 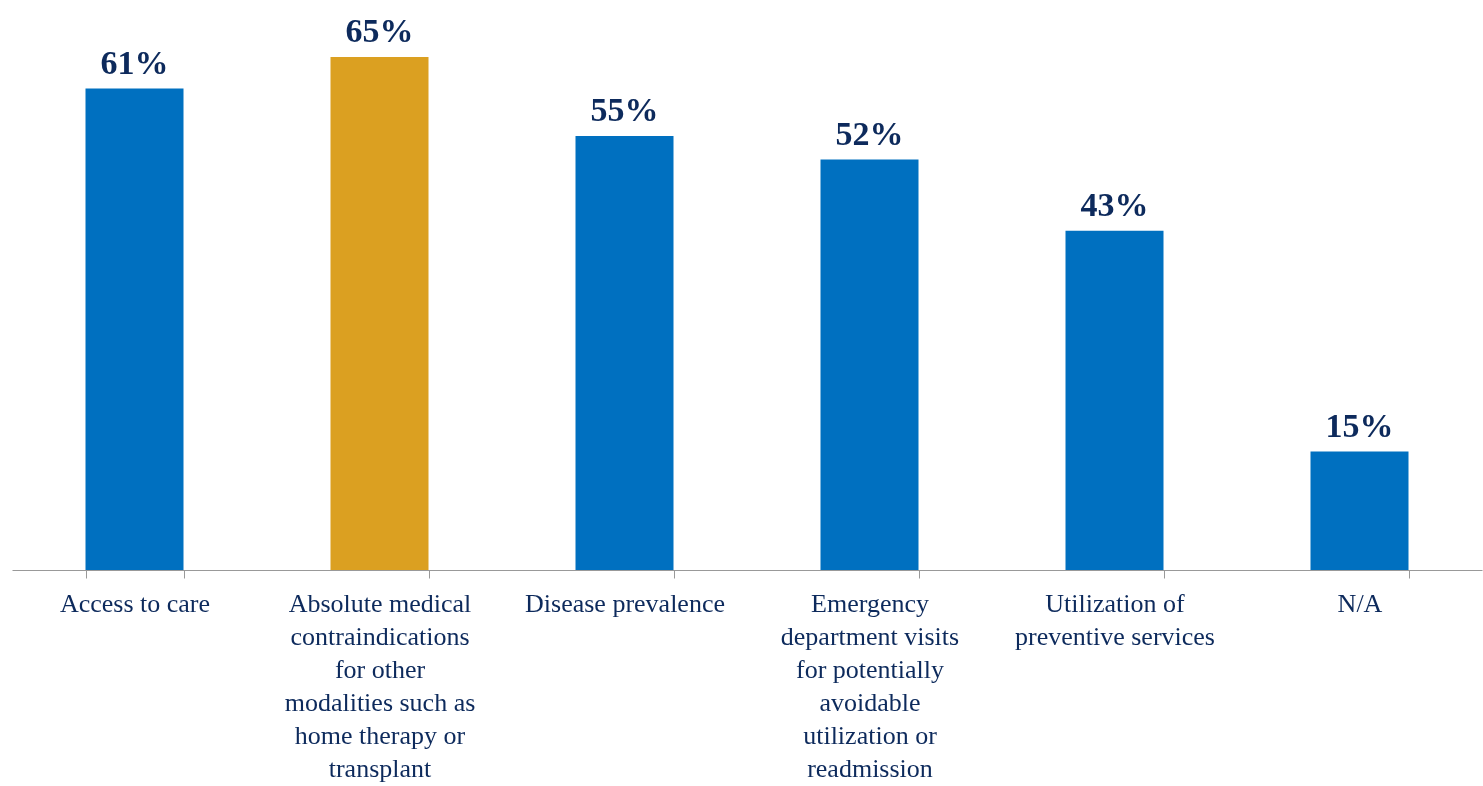 I want to click on data-label: 52%, so click(x=869, y=133).